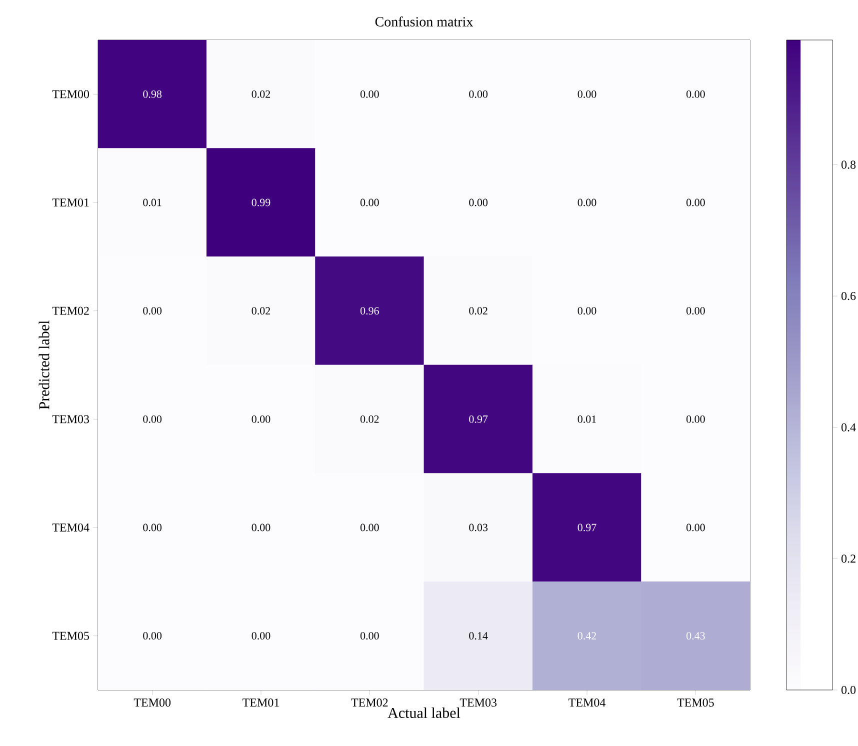 This screenshot has height=746, width=858. I want to click on x-tick-label: TEM01, so click(260, 702).